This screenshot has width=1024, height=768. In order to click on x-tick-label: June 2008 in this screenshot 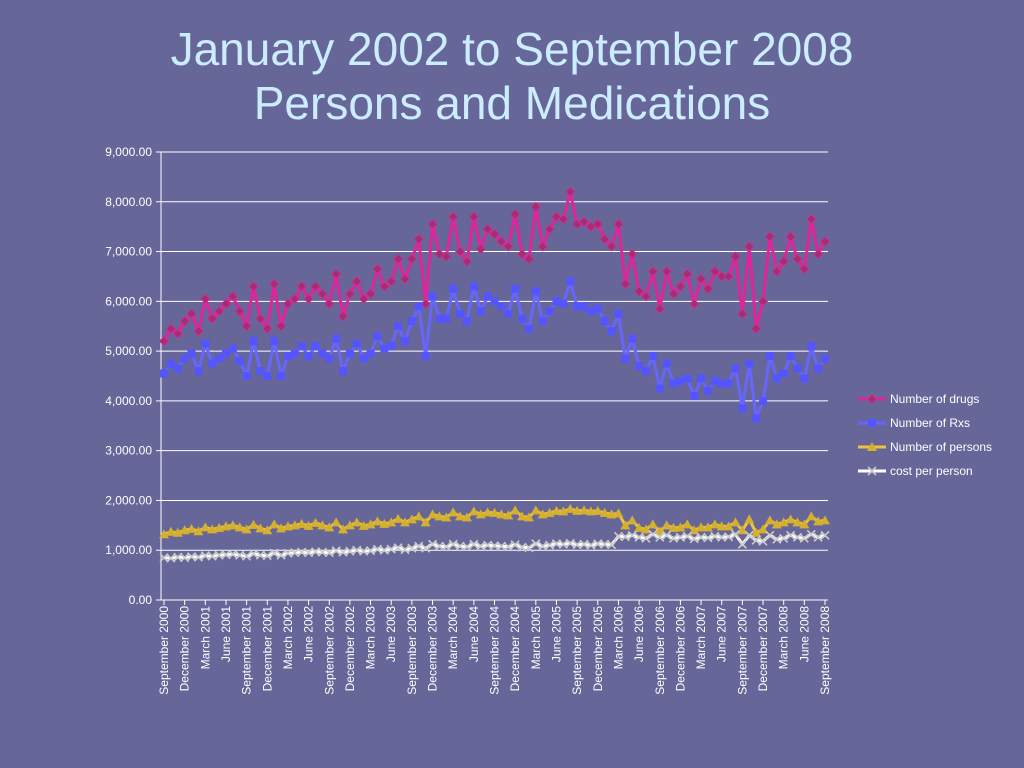, I will do `click(804, 634)`.